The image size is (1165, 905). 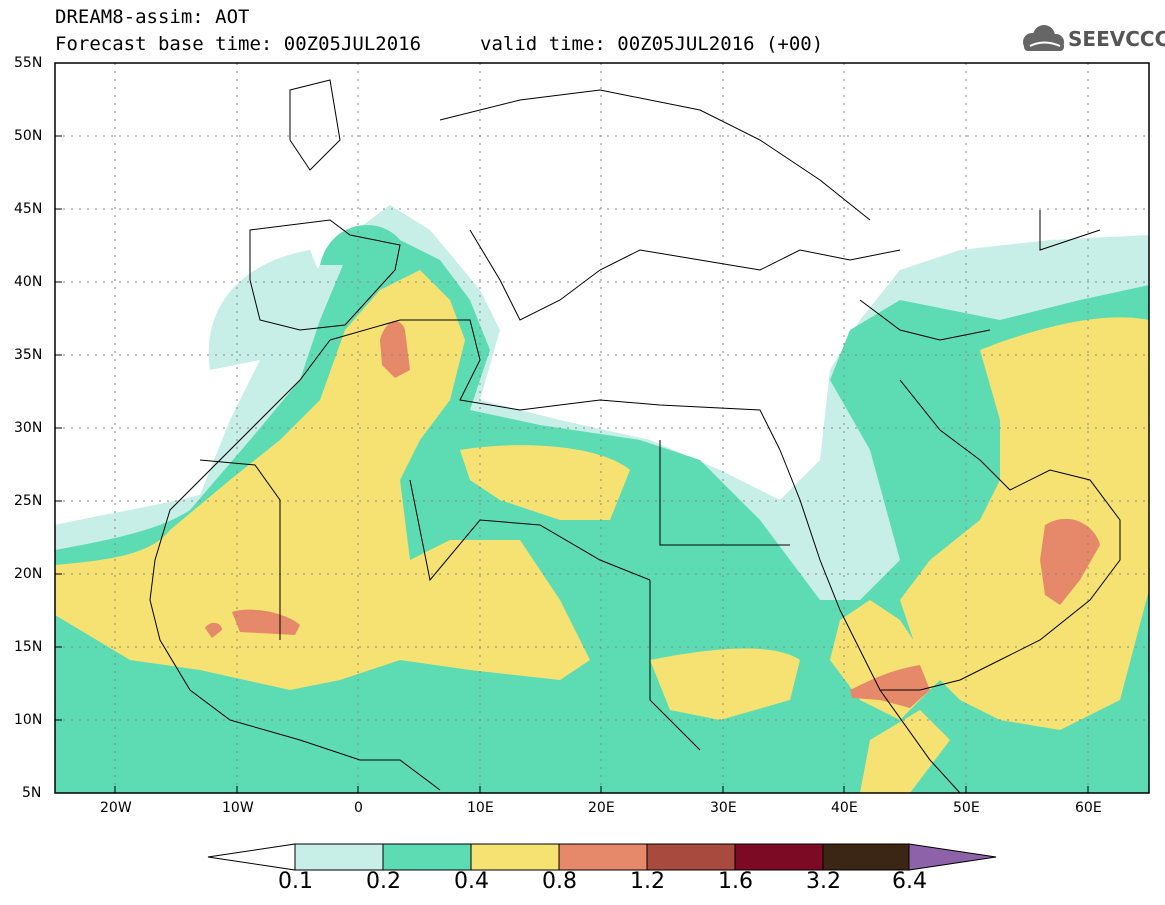 What do you see at coordinates (471, 881) in the screenshot?
I see `colorbar-label: 0.4` at bounding box center [471, 881].